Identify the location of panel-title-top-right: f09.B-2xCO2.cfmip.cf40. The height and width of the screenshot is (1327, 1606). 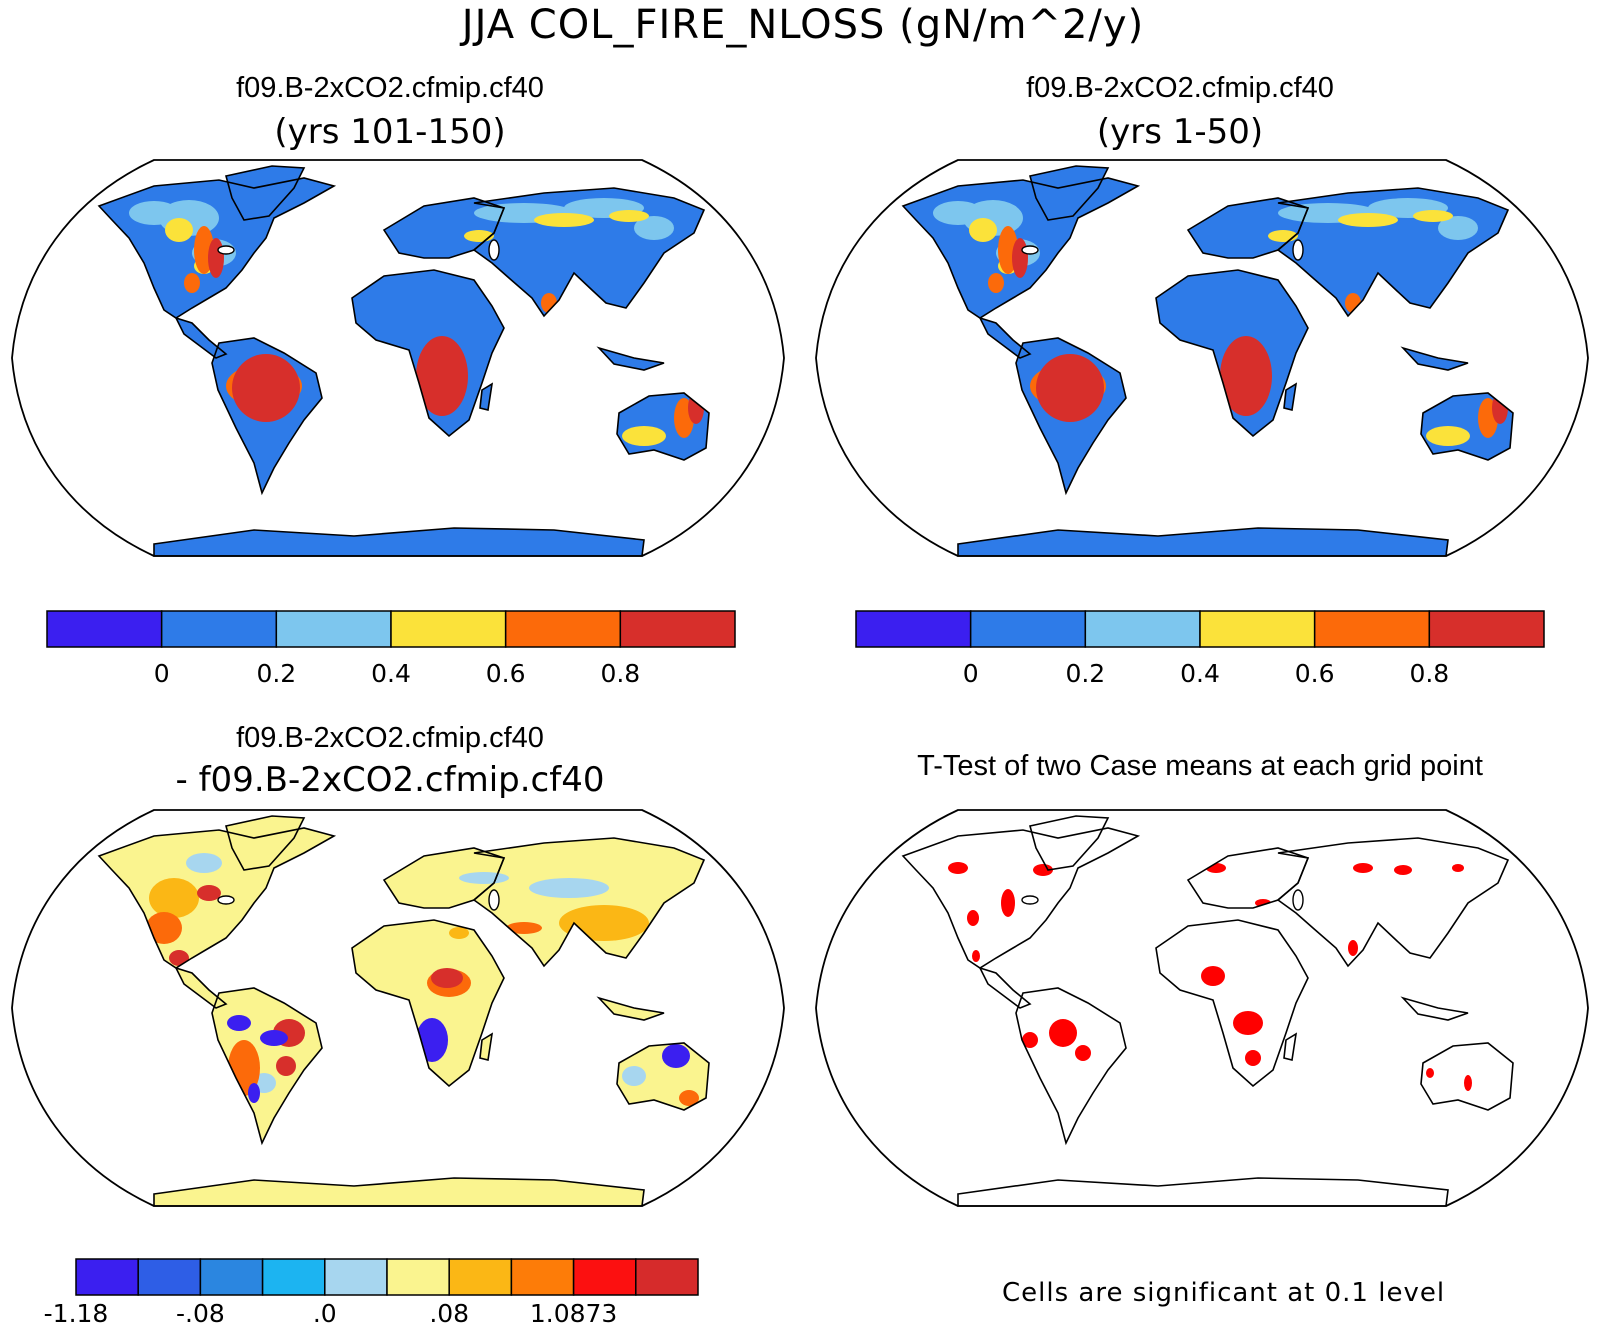
(1180, 88).